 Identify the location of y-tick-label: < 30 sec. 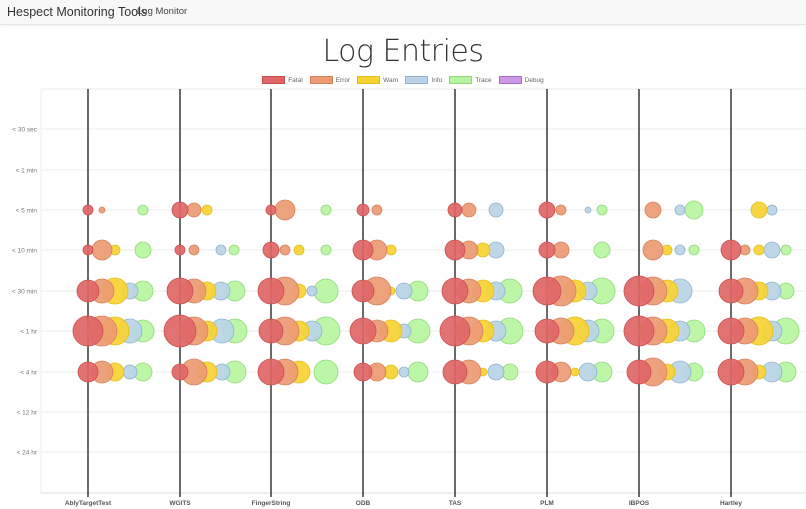
(25, 130).